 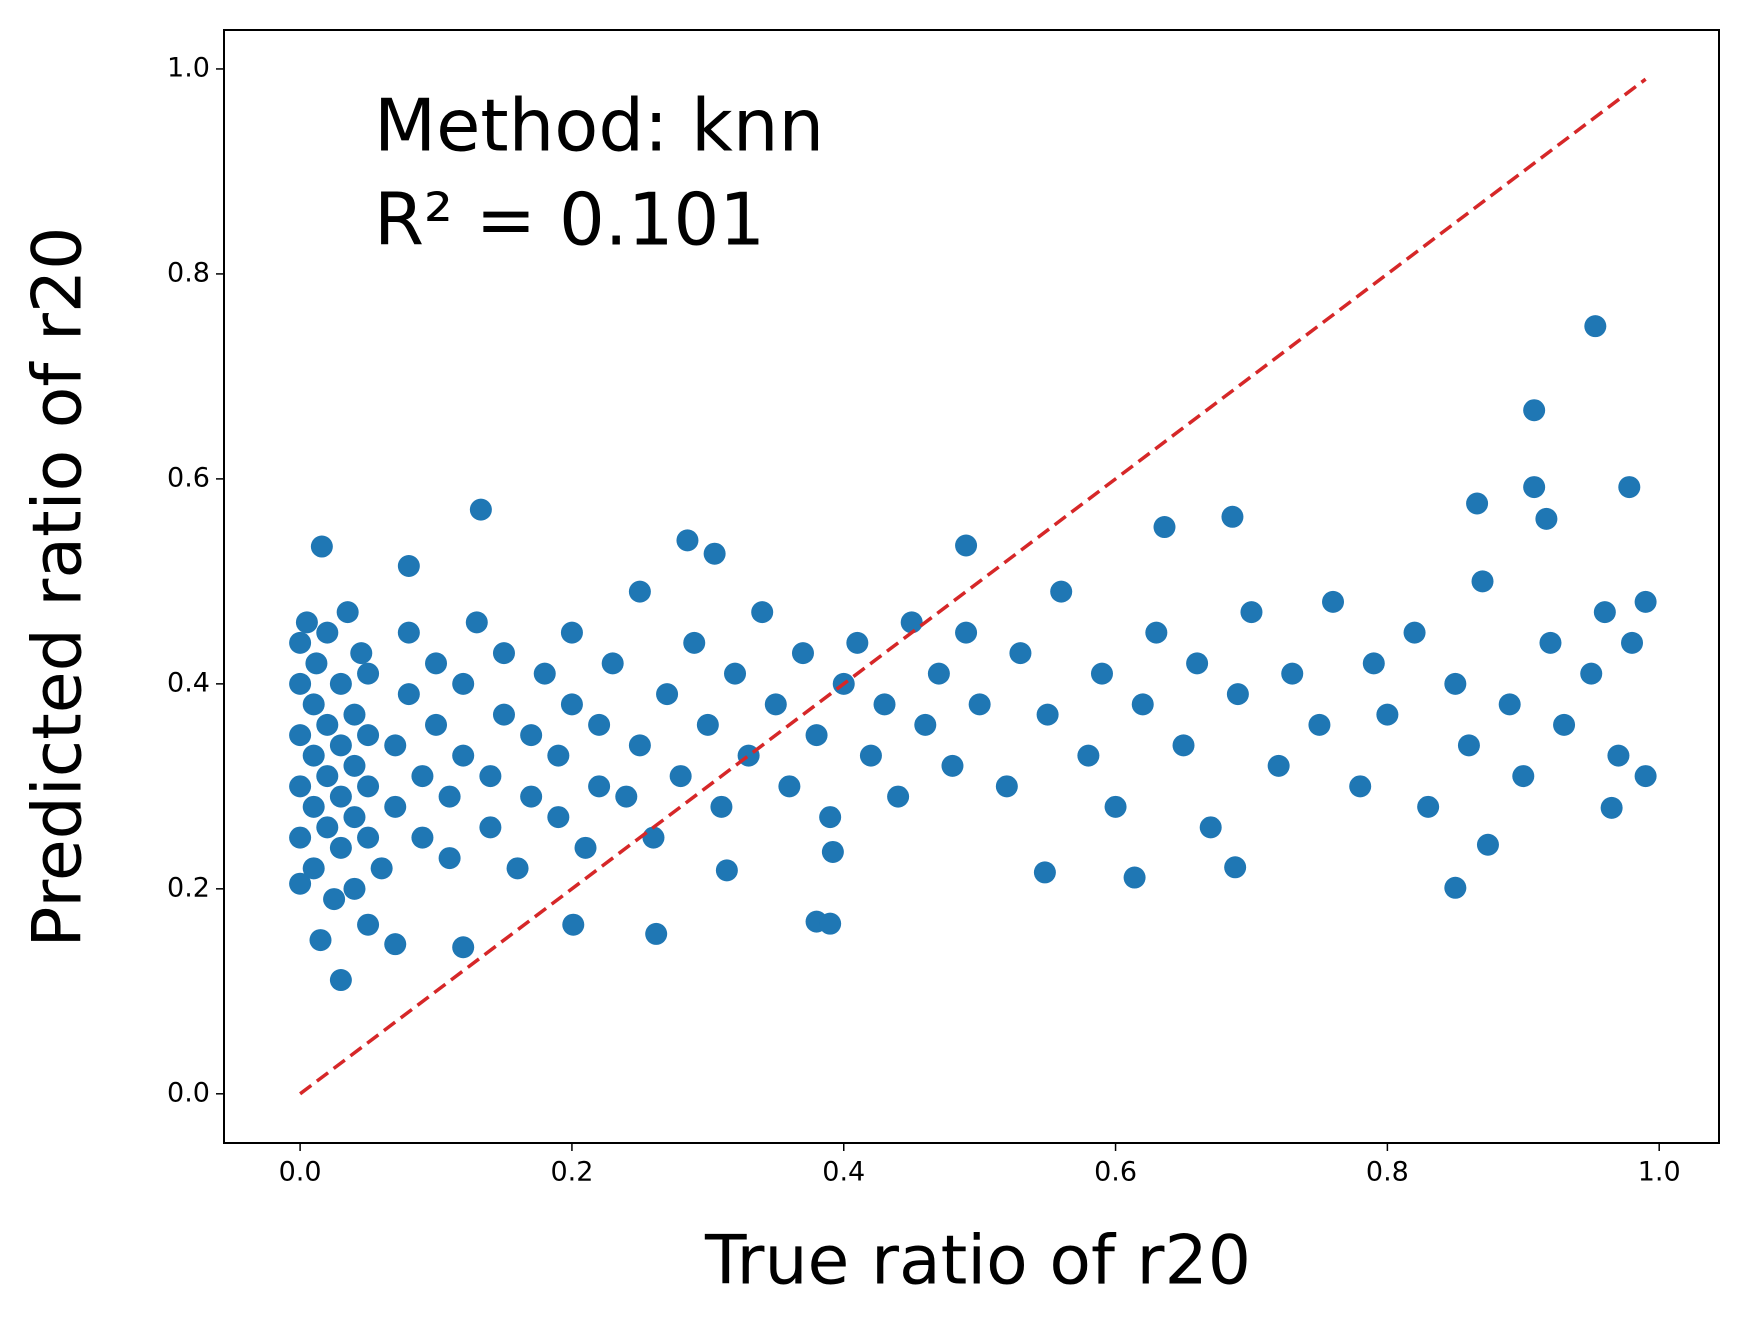 What do you see at coordinates (188, 682) in the screenshot?
I see `y-tick-label: 0.4` at bounding box center [188, 682].